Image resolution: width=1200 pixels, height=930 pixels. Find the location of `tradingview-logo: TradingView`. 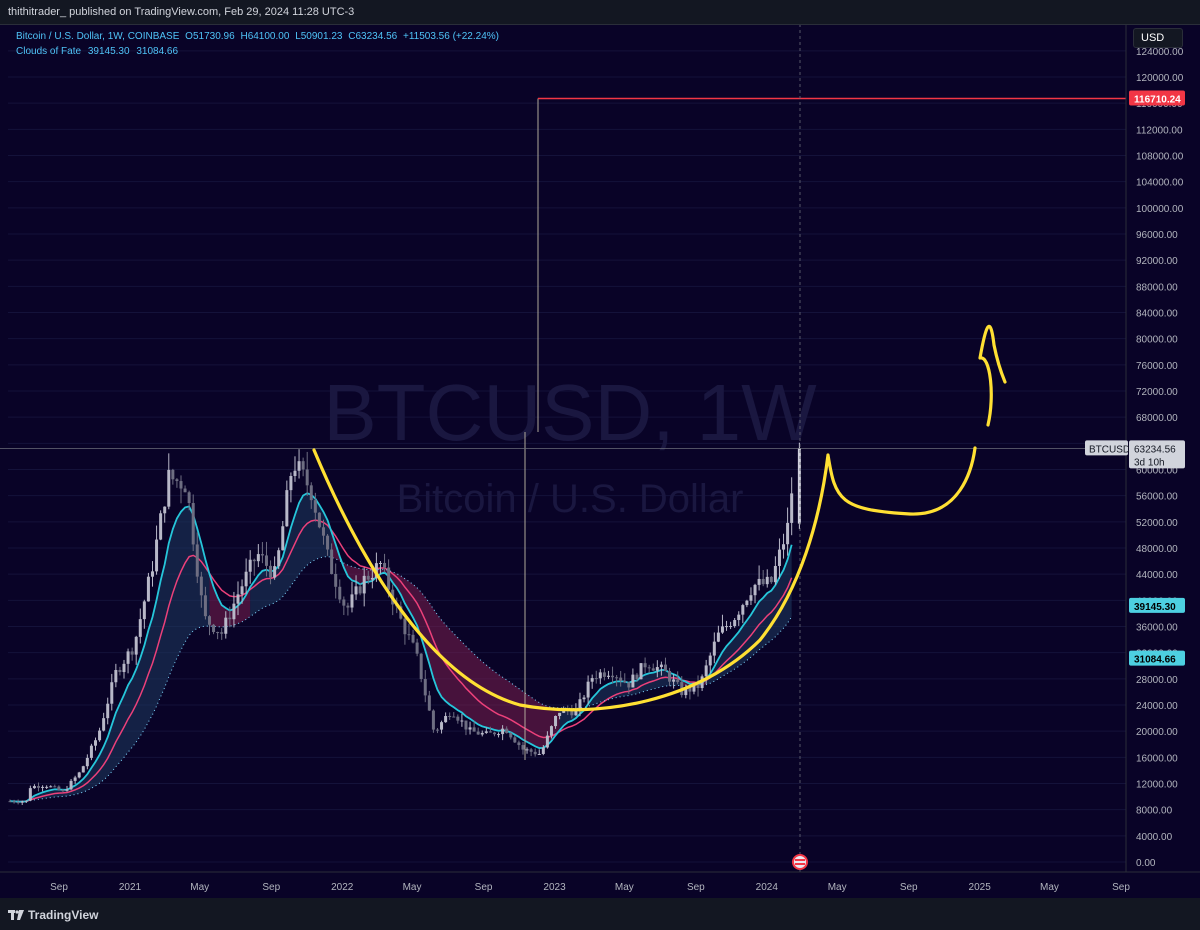

tradingview-logo: TradingView is located at coordinates (53, 915).